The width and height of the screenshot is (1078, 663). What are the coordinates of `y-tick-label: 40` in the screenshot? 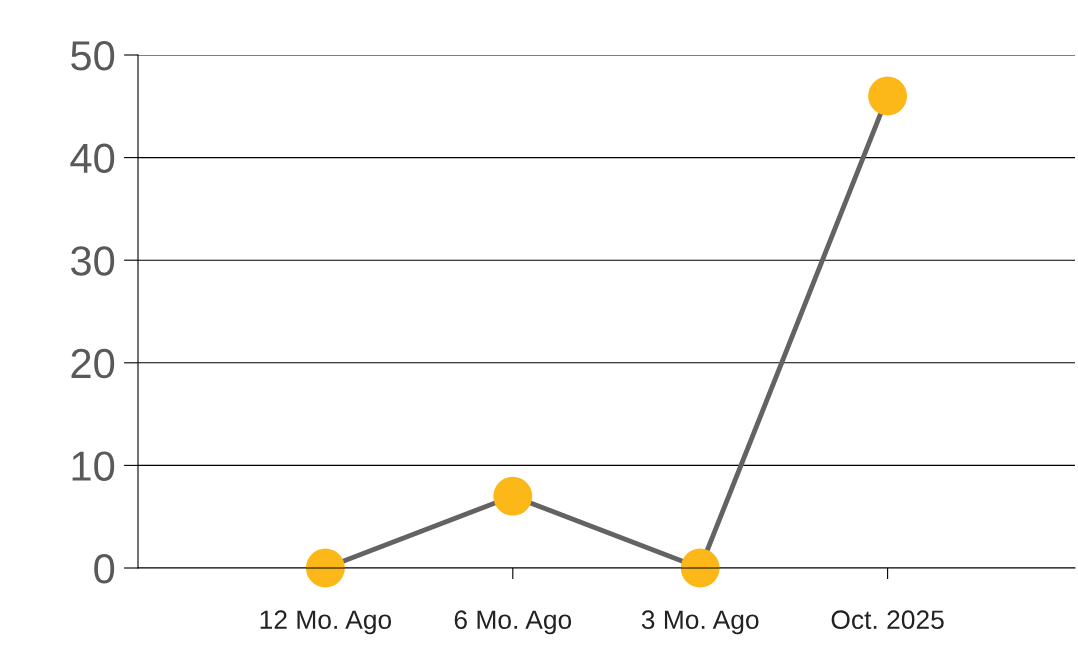 It's located at (92, 158).